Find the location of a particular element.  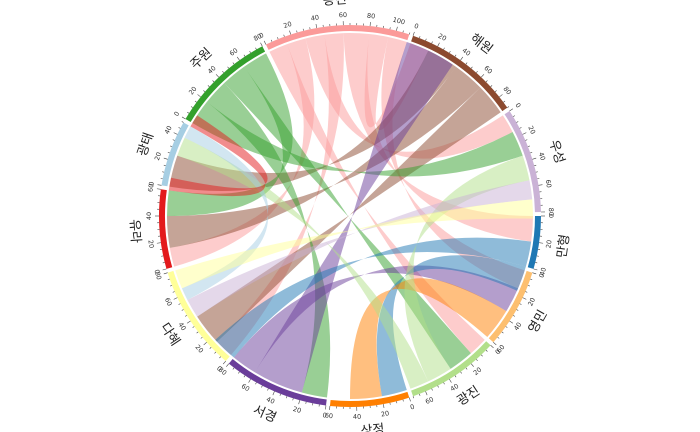

sector-label-0: 만형 is located at coordinates (564, 246).